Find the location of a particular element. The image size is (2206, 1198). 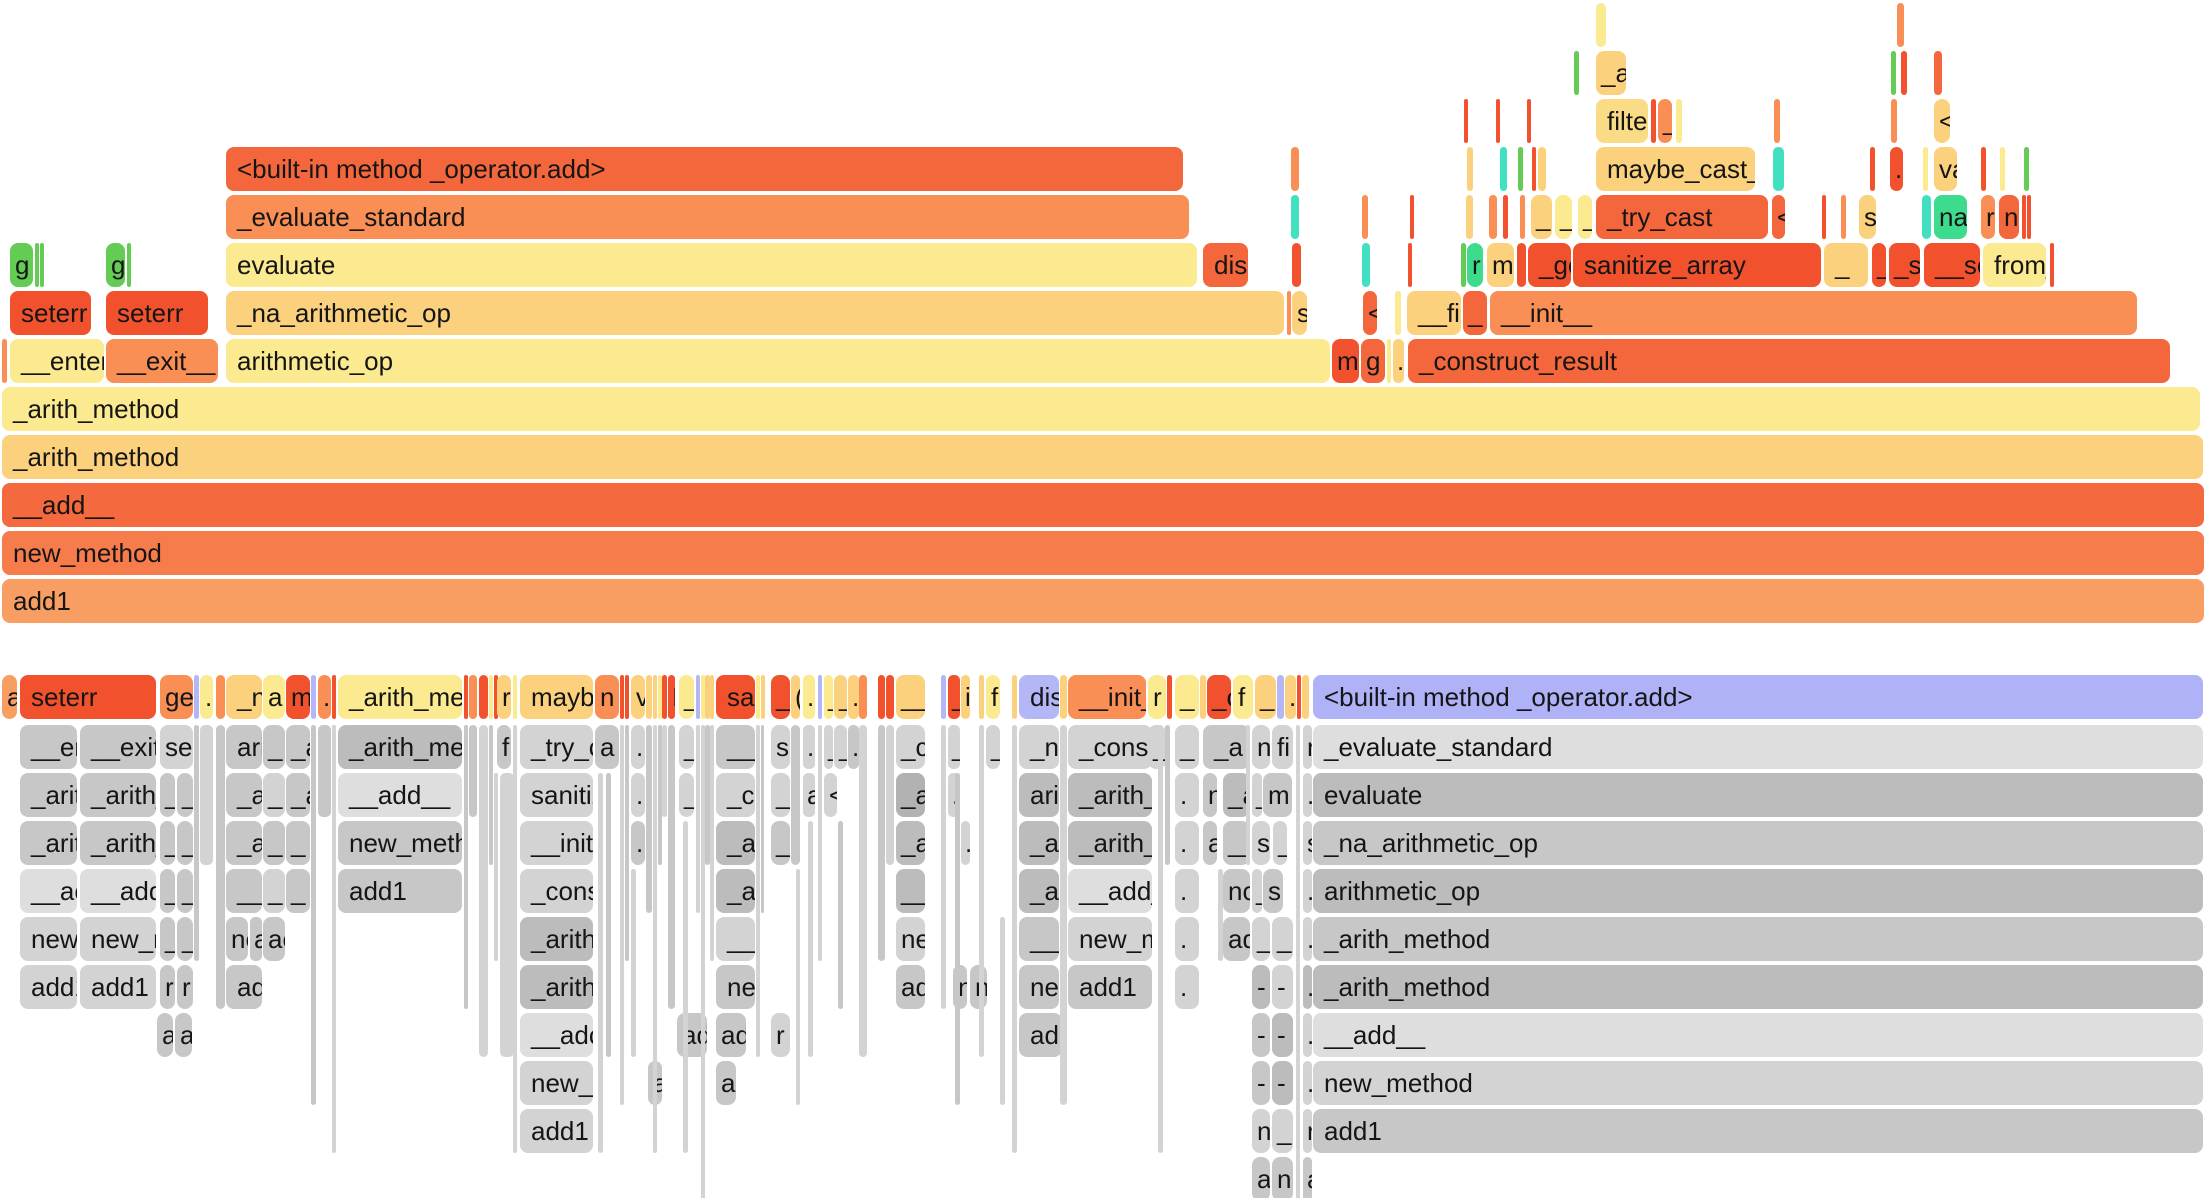

frame-sanitize_array: sanitize_array is located at coordinates (1697, 265).